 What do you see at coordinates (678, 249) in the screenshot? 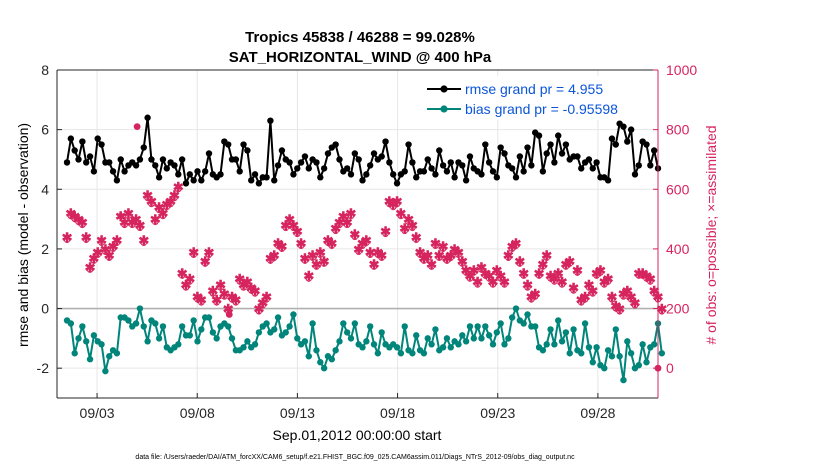
I see `y-tick-label-right: 400` at bounding box center [678, 249].